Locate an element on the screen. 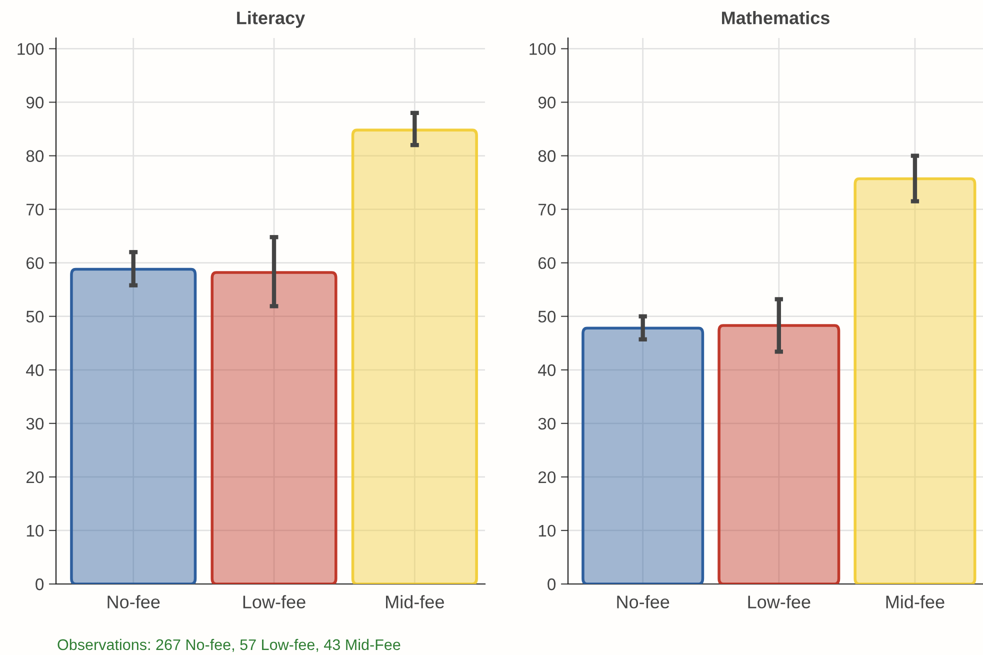 The width and height of the screenshot is (983, 655). text: Observations: 267 No-fee, 57 Low-fee, 43 Mid-Fee is located at coordinates (229, 645).